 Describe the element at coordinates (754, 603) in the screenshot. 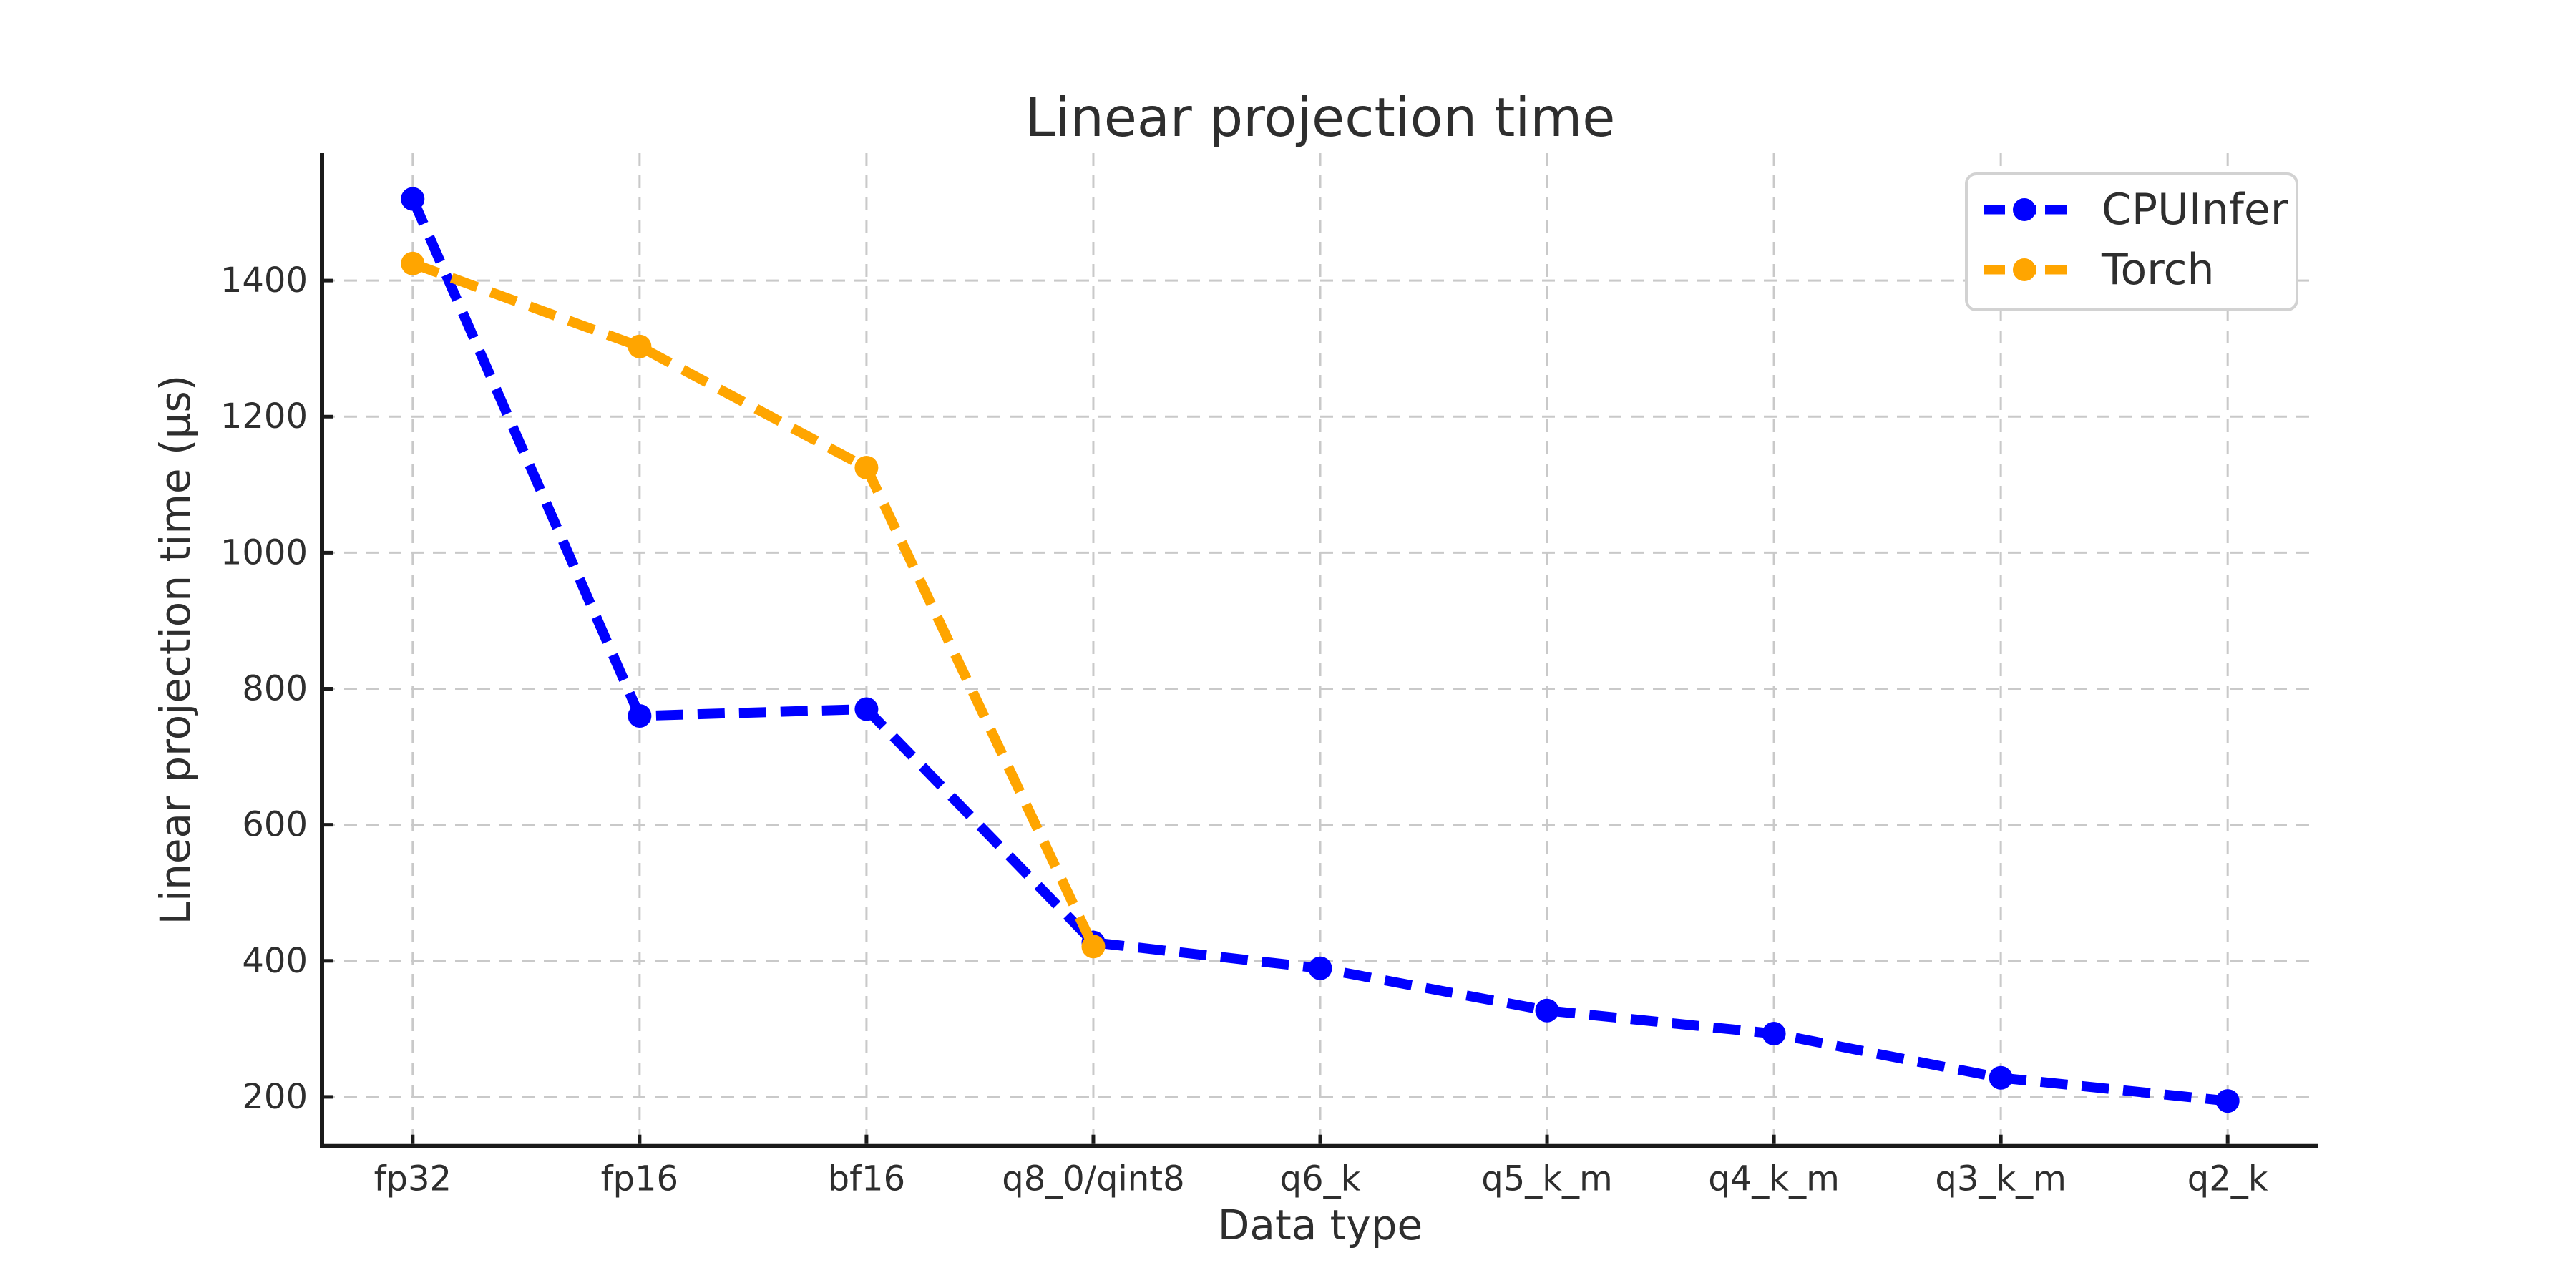

I see `series-line-torch` at that location.